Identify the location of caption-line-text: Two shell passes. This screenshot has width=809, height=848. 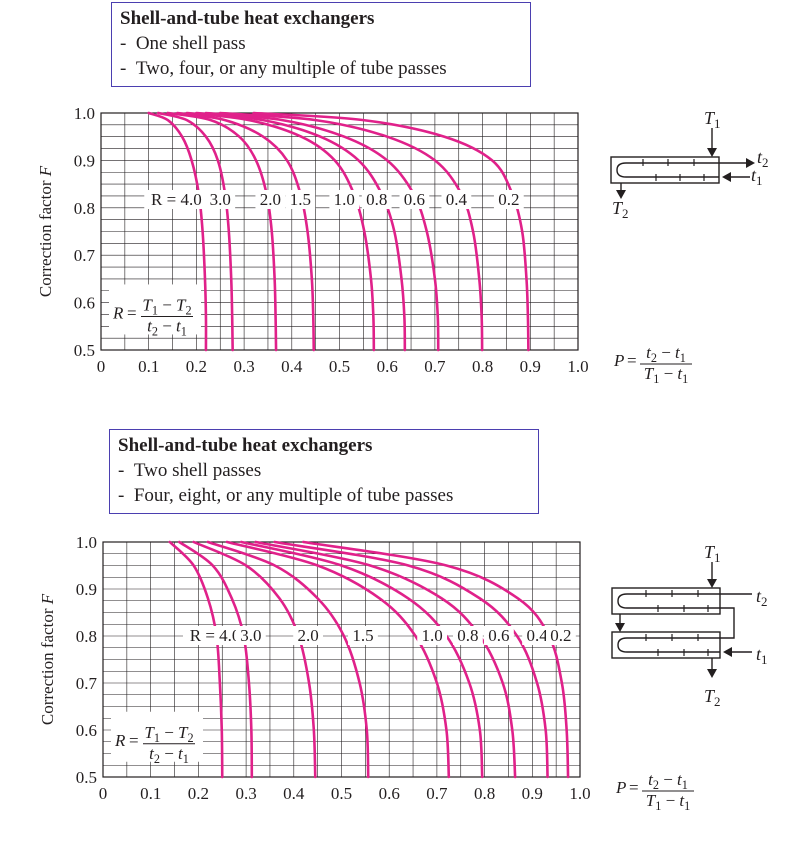
(197, 470).